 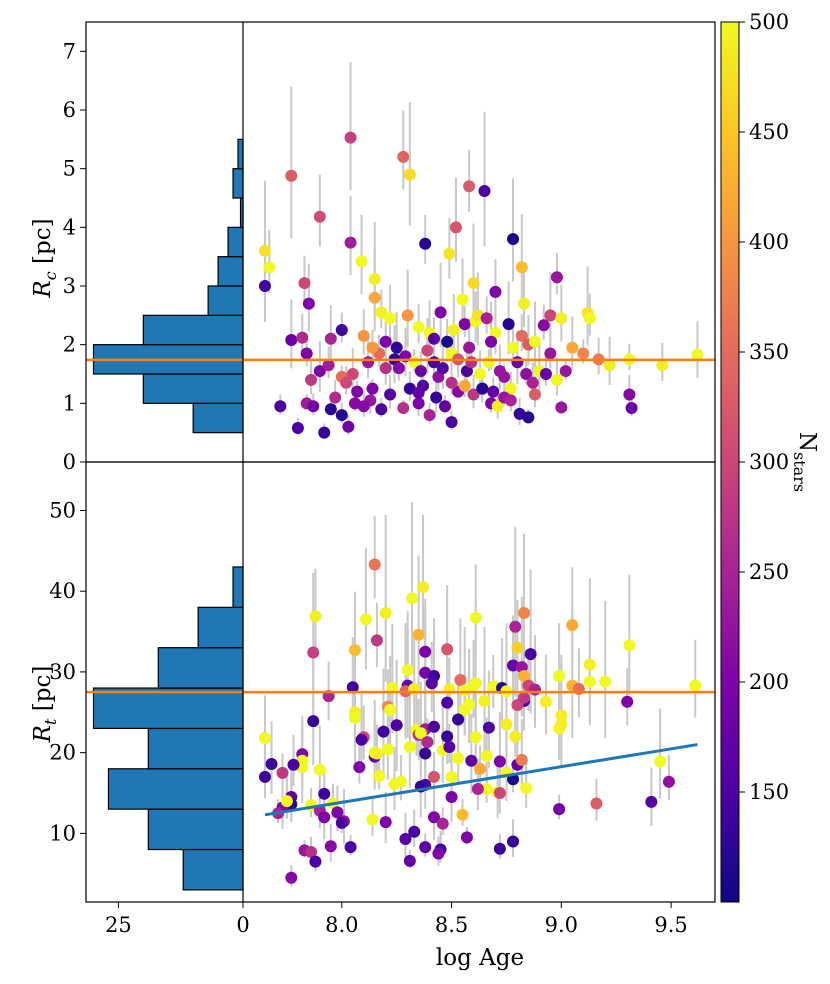 I want to click on colorbar-tick-label: 450, so click(x=769, y=132).